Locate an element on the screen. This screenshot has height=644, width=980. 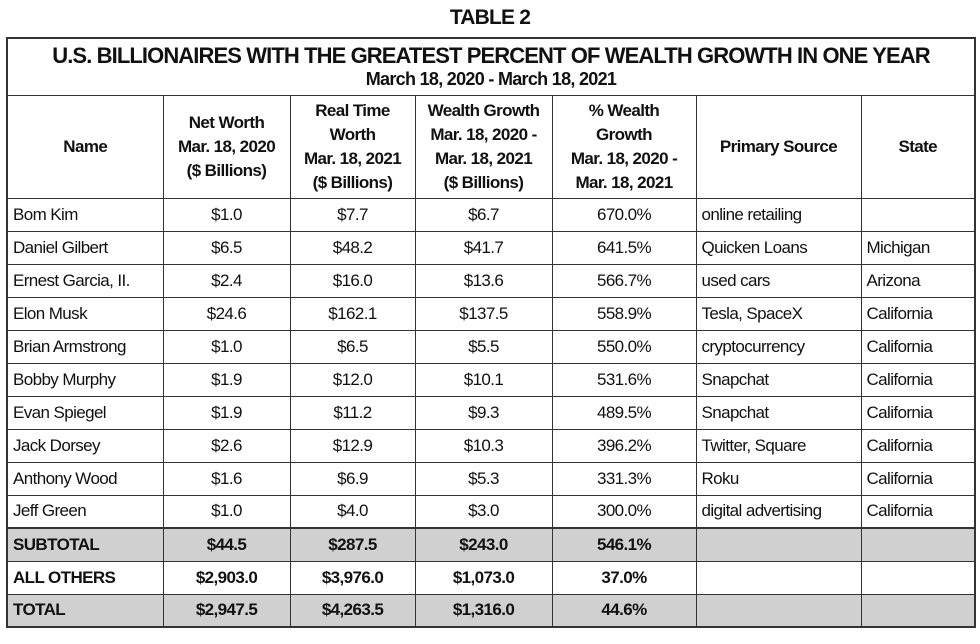
cell-percent-wealth-growth: 558.9% is located at coordinates (624, 313).